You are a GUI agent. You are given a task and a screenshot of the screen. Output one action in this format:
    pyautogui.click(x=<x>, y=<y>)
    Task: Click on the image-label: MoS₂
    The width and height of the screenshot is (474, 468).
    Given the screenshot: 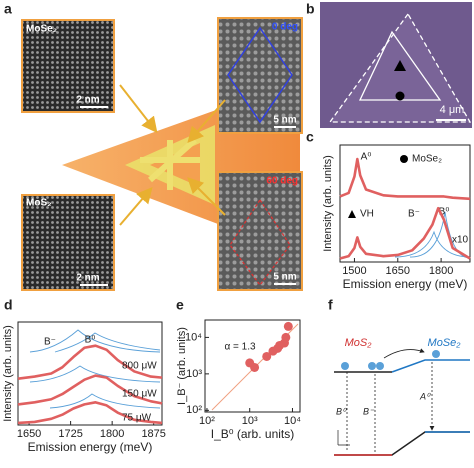 What is the action you would take?
    pyautogui.click(x=39, y=203)
    